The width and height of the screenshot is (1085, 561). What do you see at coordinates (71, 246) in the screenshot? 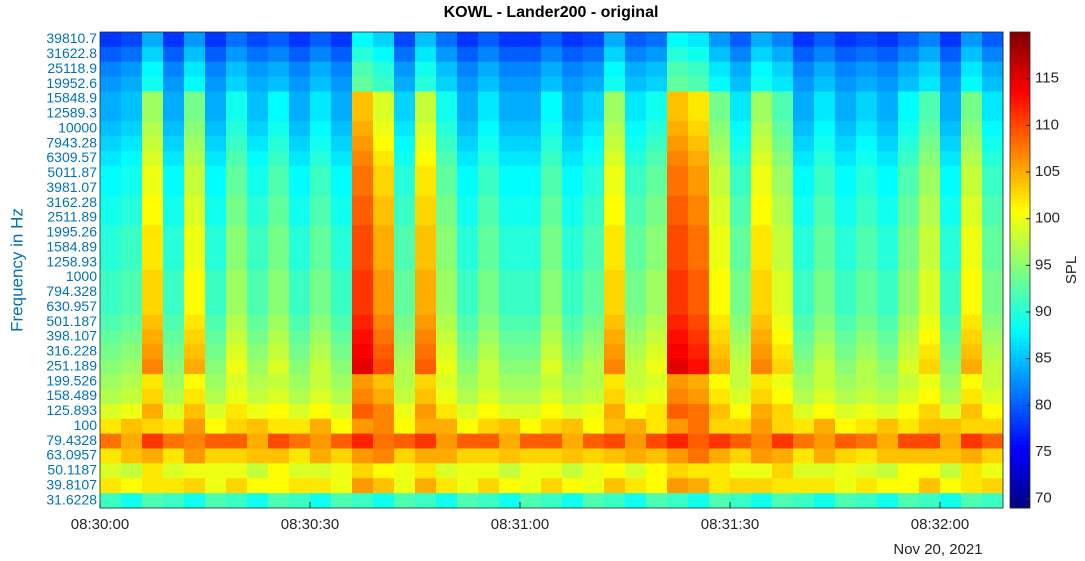
I see `y-tick-label: 1584.89` at bounding box center [71, 246].